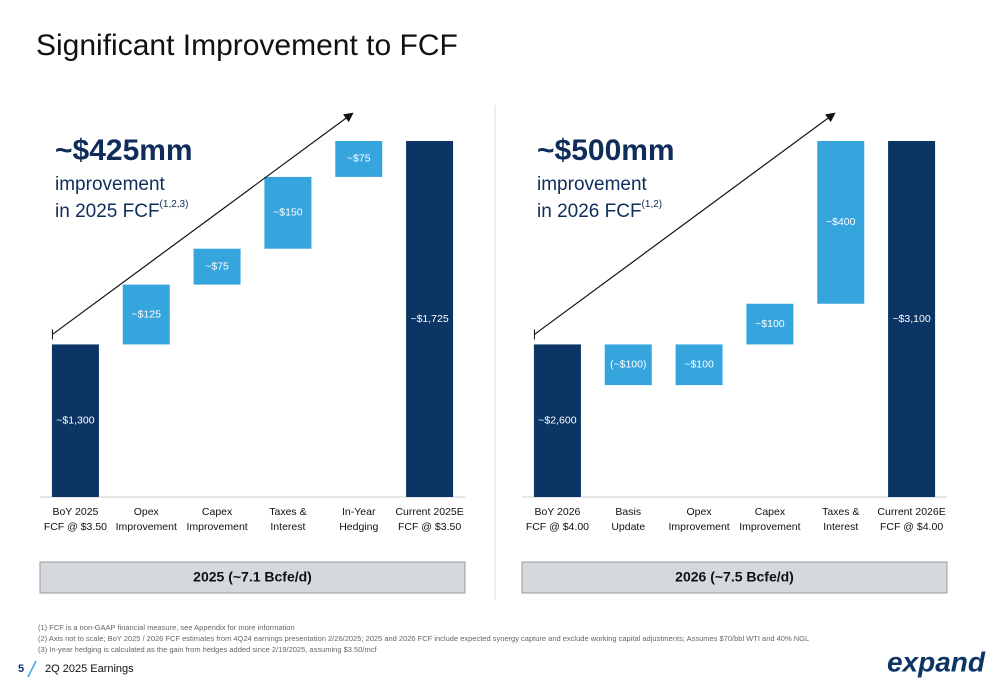 This screenshot has height=685, width=1000. What do you see at coordinates (358, 527) in the screenshot?
I see `x-label: Hedging` at bounding box center [358, 527].